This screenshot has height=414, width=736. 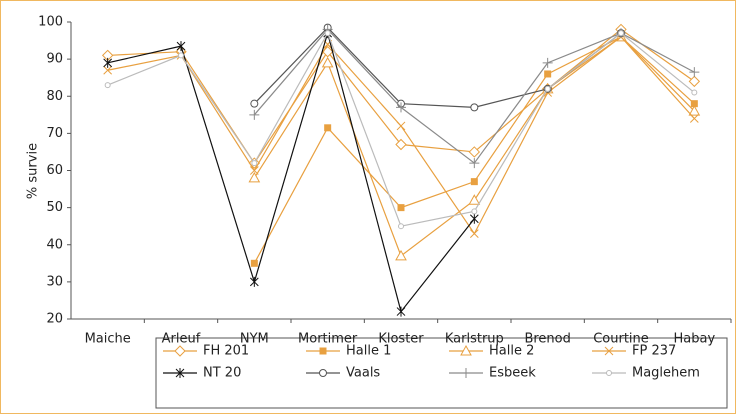 I want to click on x-tick-label: Brenod, so click(x=547, y=339).